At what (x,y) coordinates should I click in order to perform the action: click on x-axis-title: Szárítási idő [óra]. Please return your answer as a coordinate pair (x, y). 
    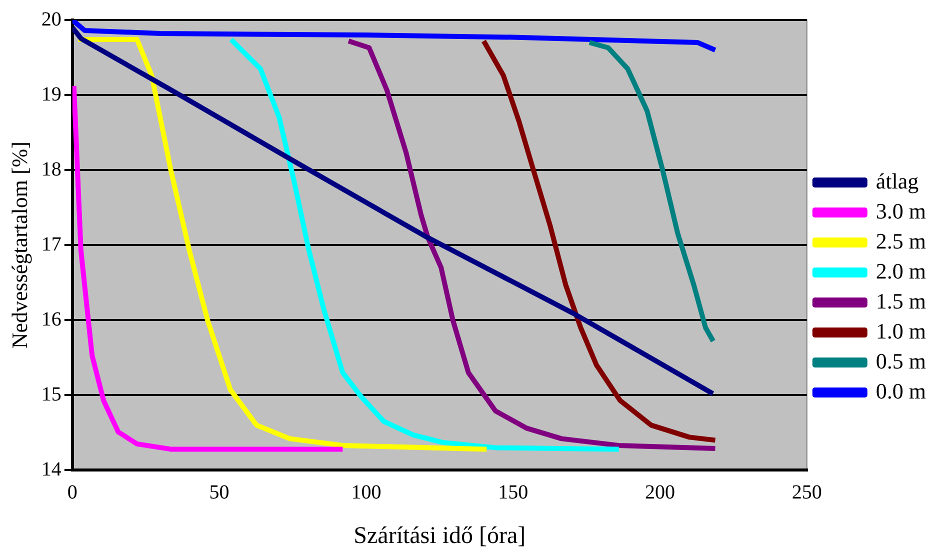
    Looking at the image, I should click on (440, 535).